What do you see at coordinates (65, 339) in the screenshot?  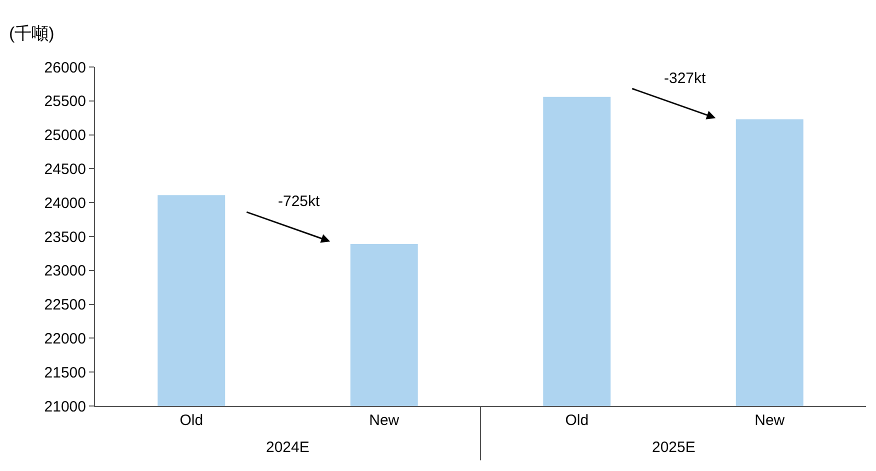 I see `y-tick-label: 22000` at bounding box center [65, 339].